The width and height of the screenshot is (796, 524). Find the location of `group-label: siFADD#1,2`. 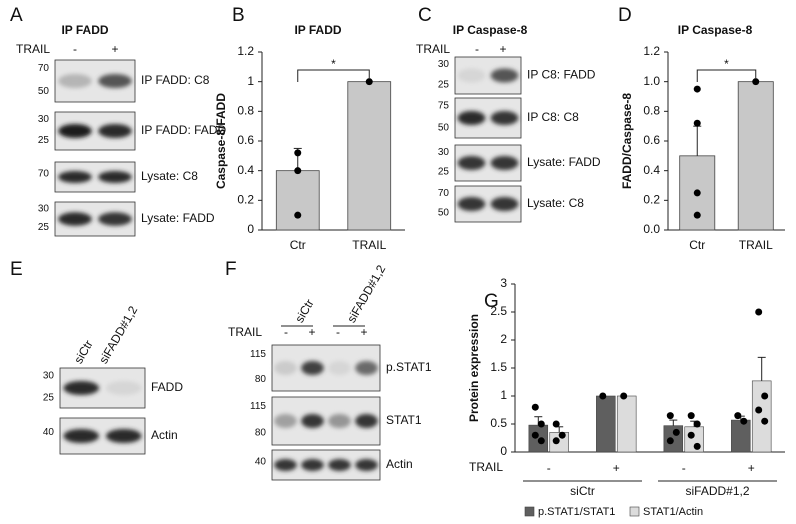

group-label: siFADD#1,2 is located at coordinates (717, 491).